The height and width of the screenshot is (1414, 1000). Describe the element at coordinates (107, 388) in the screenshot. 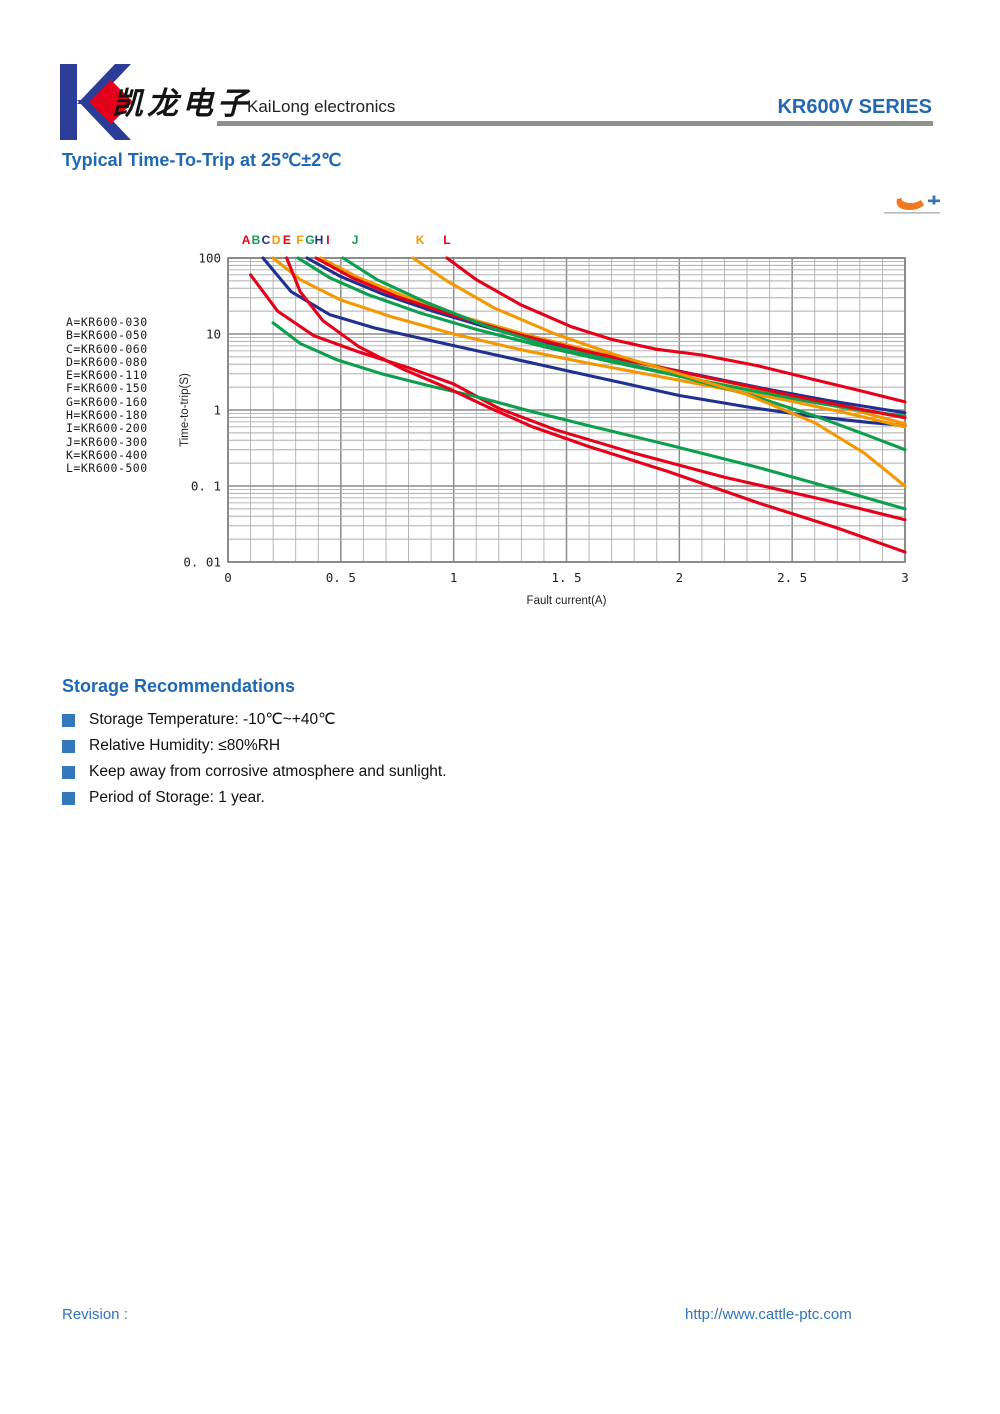

I see `legend-item: F=KR600-150` at that location.